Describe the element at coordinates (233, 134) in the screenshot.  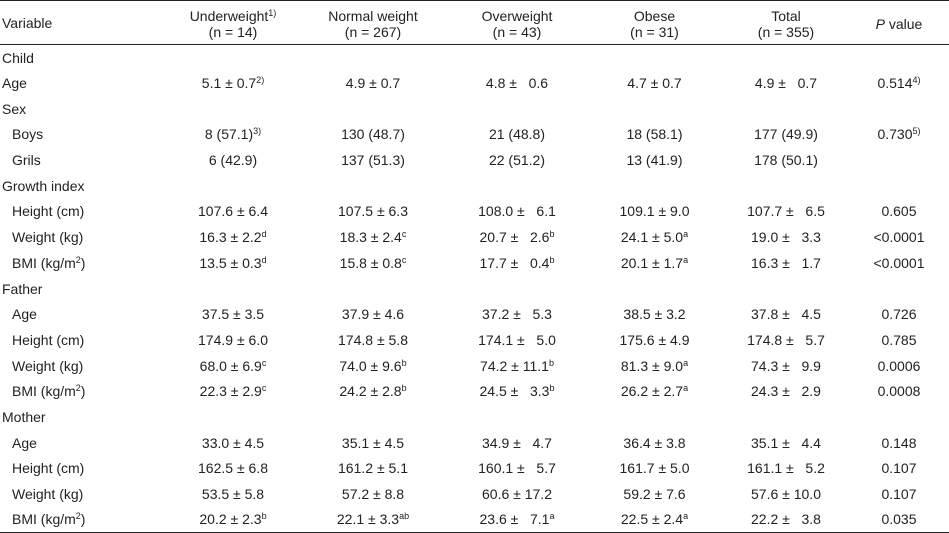
I see `value-cell: 8 (57.1)3)` at that location.